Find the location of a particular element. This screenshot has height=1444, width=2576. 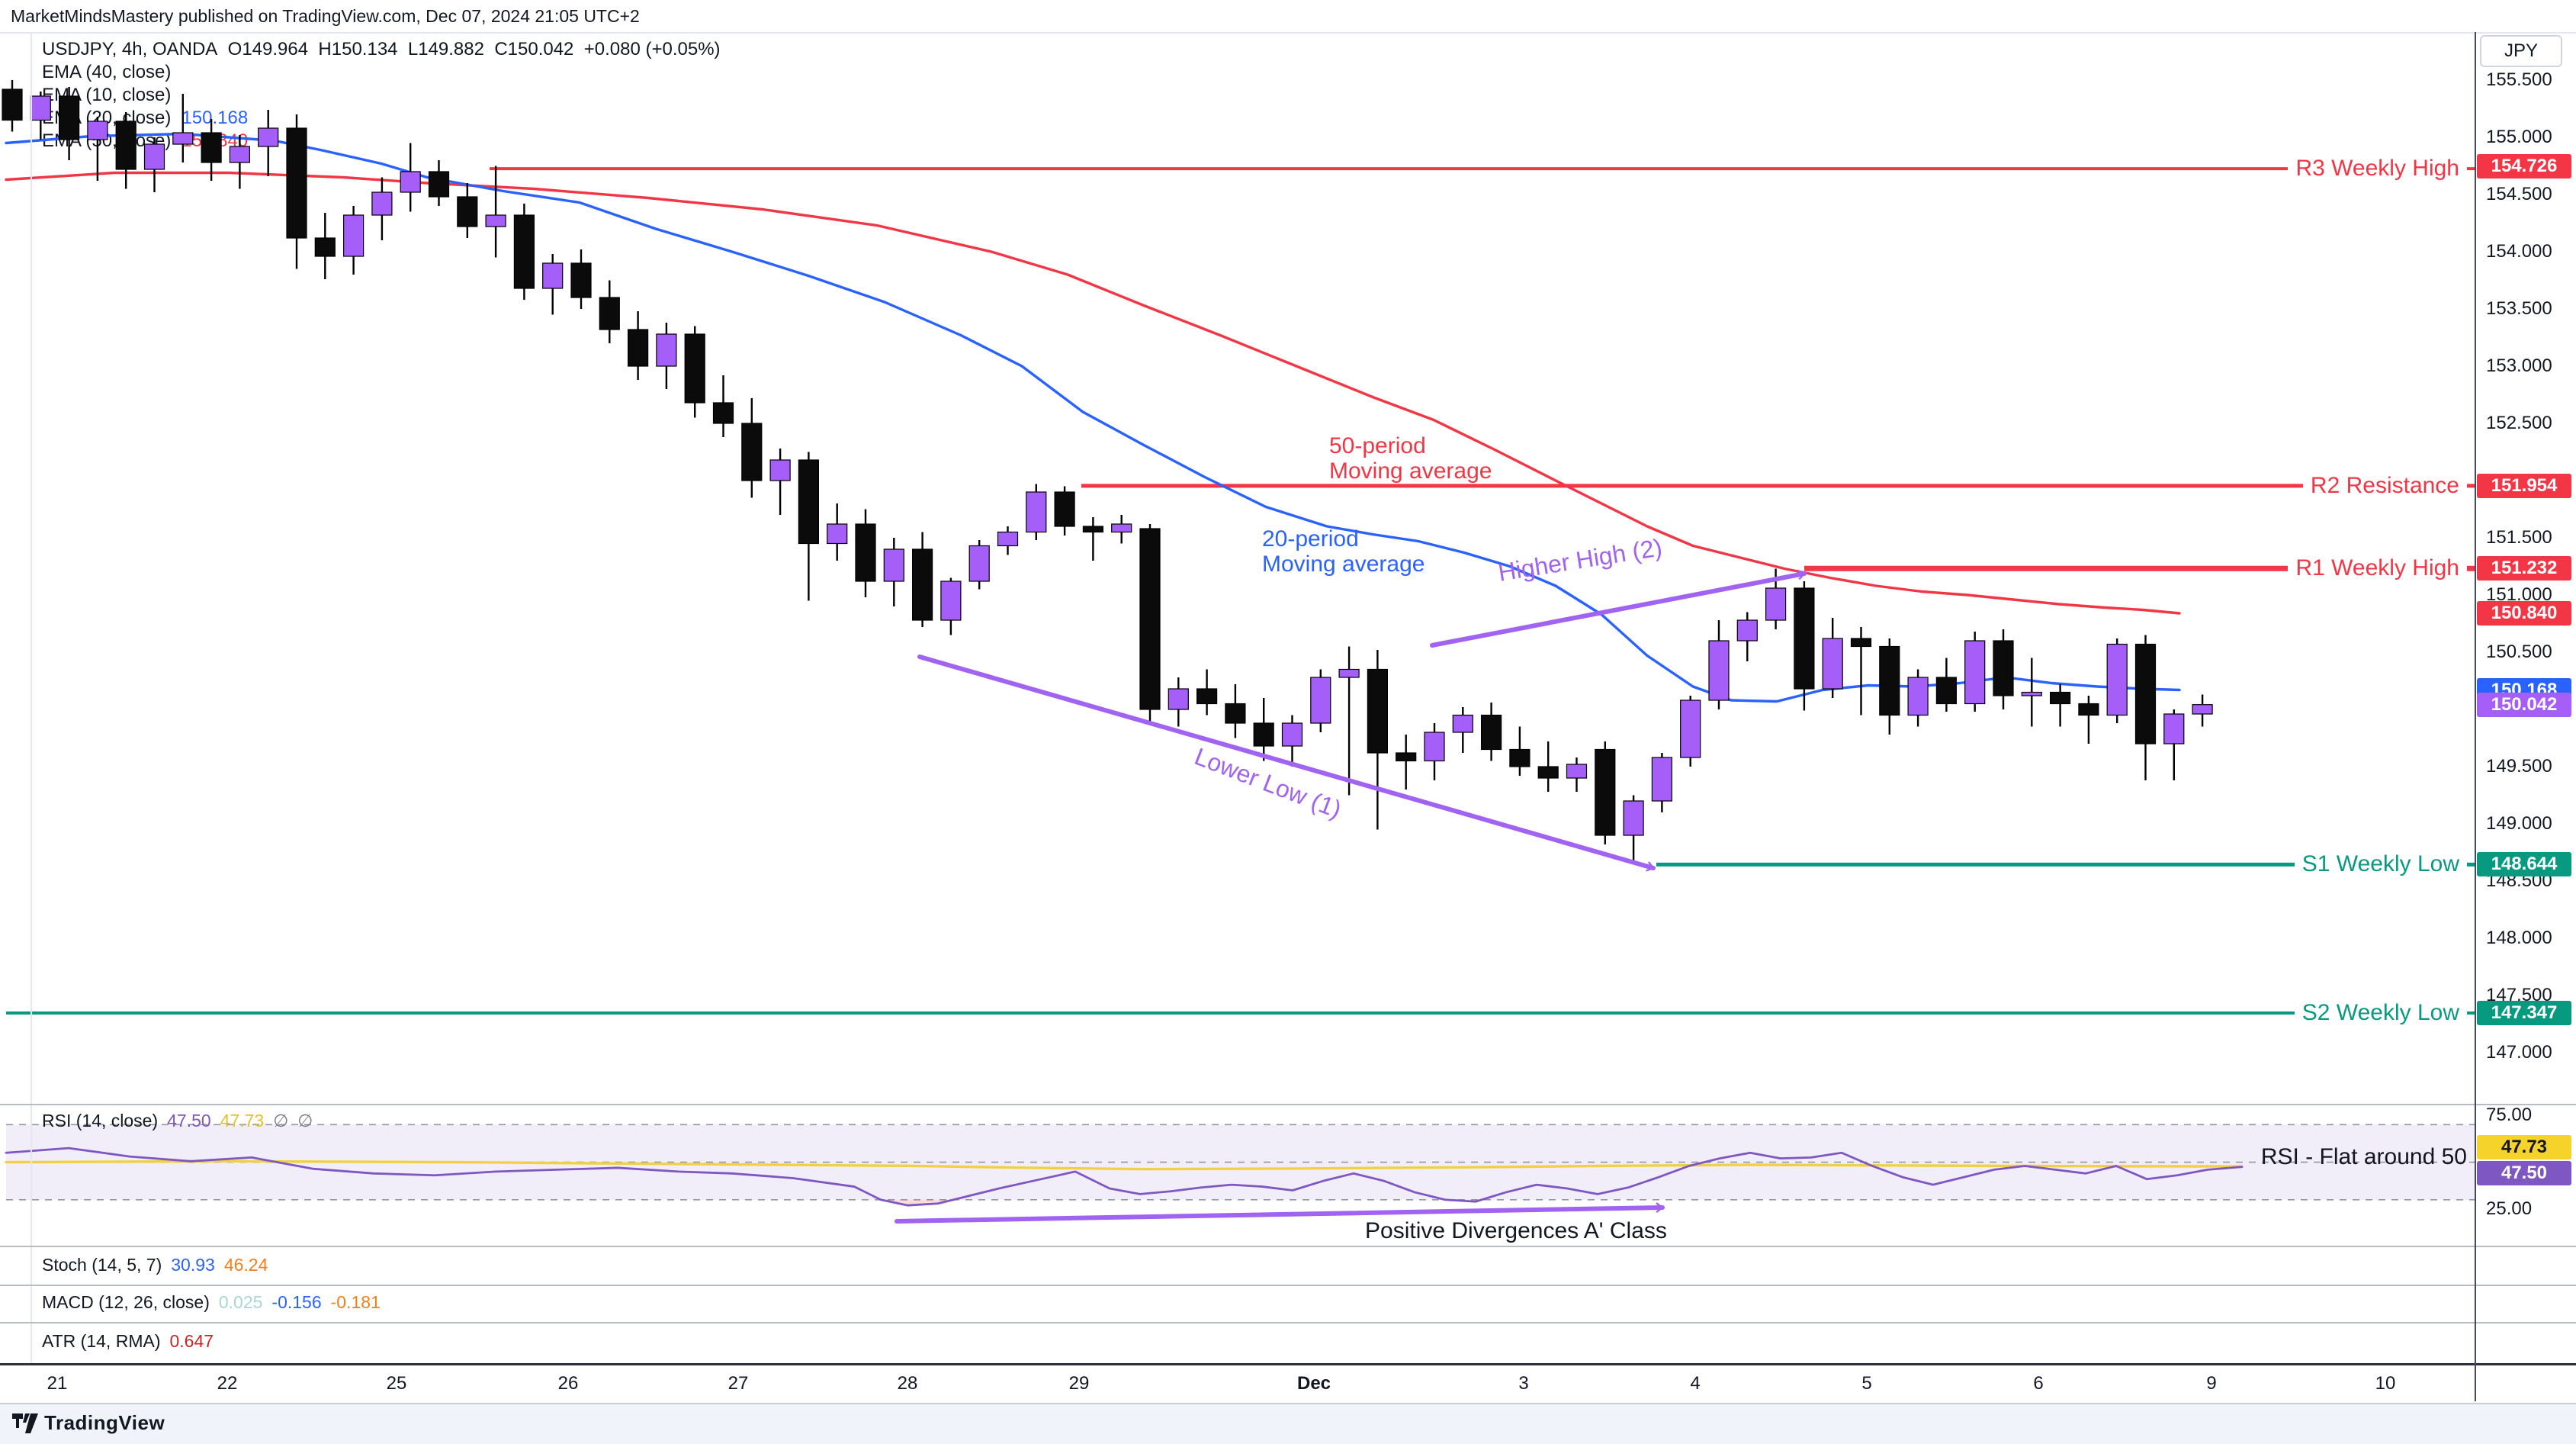

price-tick: 154.000 is located at coordinates (2519, 251).